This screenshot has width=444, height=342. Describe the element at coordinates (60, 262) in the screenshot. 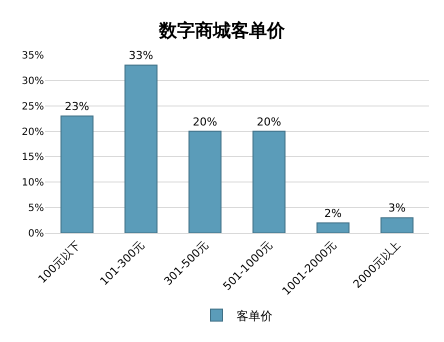

I see `x-tick-label: 100元以下` at that location.